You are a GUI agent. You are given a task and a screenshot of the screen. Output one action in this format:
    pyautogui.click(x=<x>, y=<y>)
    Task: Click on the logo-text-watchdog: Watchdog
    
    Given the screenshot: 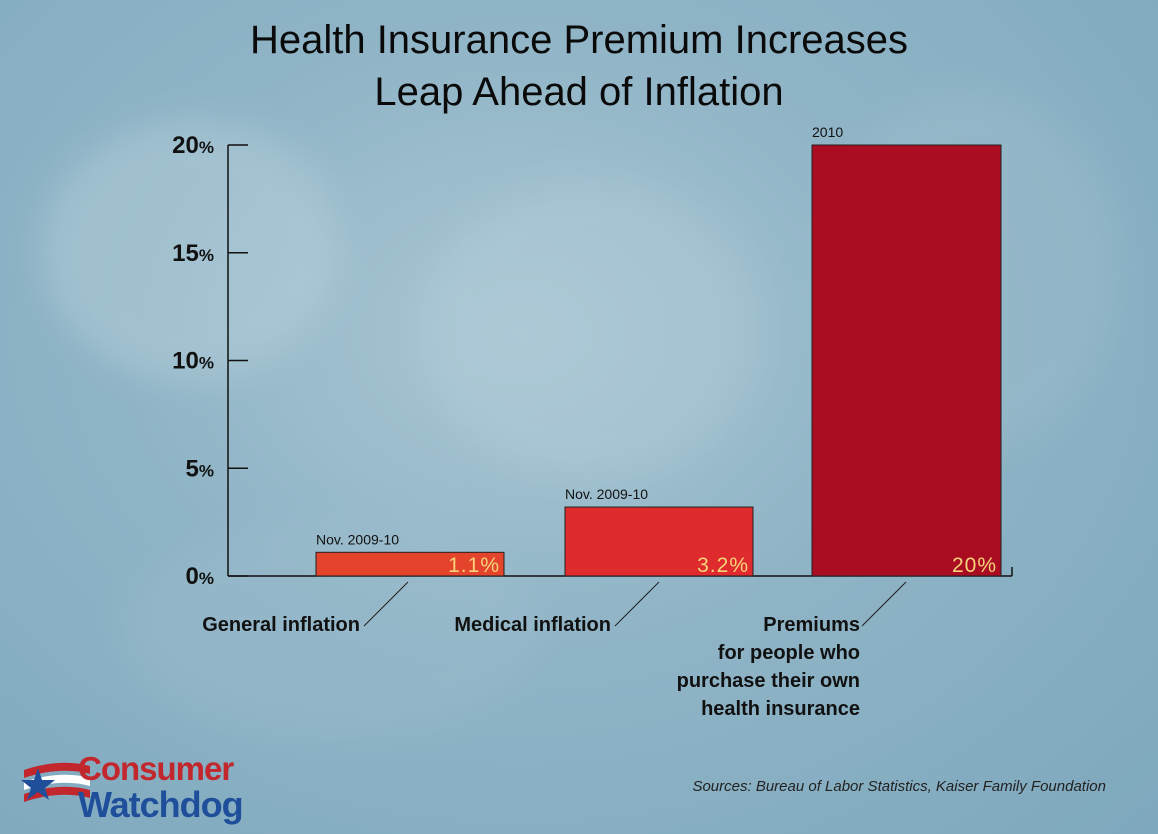 What is the action you would take?
    pyautogui.click(x=161, y=804)
    